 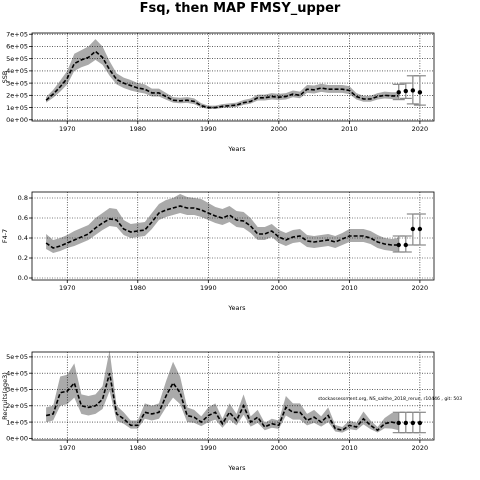 I want to click on recruitment-y-tick-label: 0e+00, so click(x=17, y=439).